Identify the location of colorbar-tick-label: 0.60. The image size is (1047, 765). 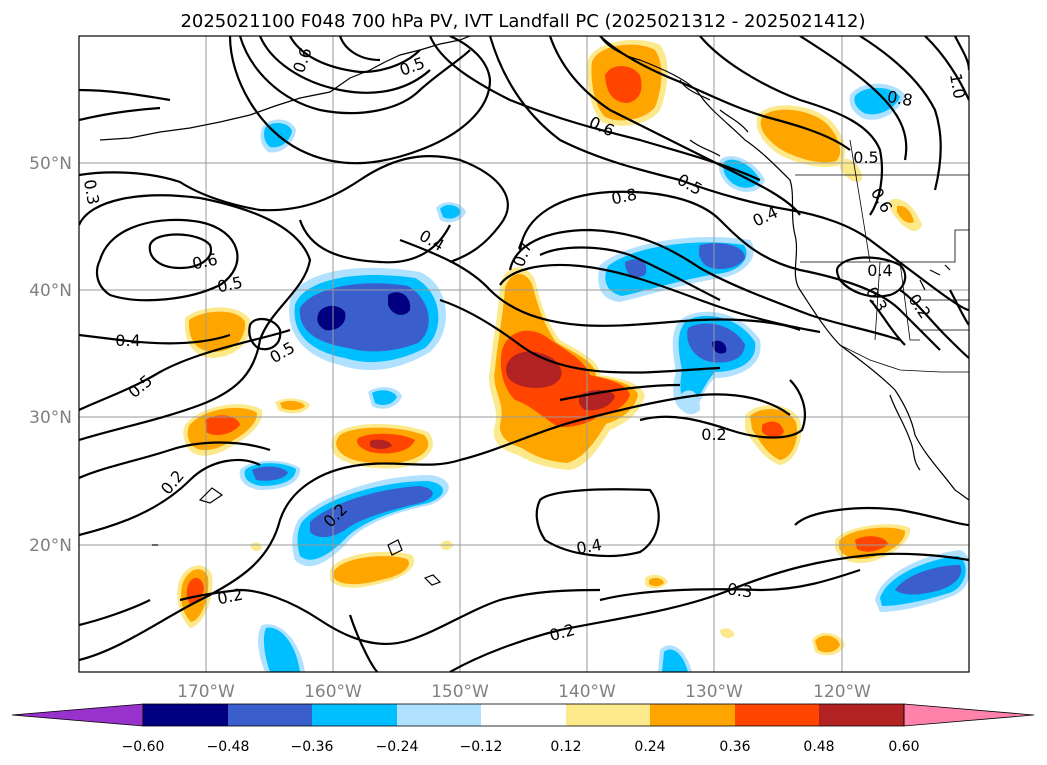
(903, 747).